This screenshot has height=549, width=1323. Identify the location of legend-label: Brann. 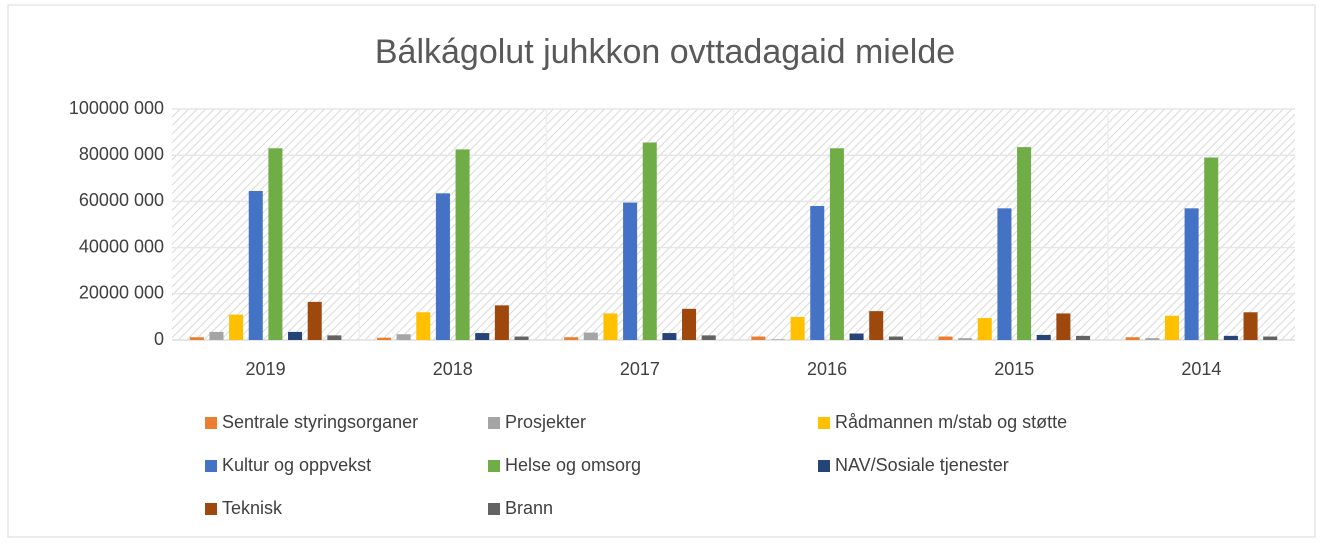
(529, 508).